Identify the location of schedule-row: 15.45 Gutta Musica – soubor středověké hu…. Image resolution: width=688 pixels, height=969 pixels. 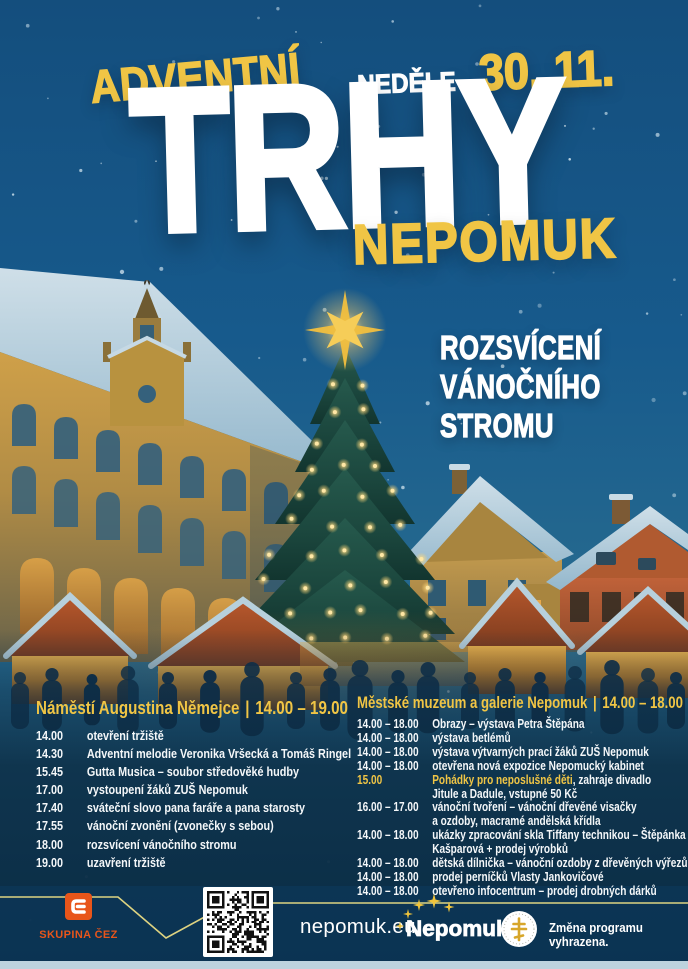
(200, 772).